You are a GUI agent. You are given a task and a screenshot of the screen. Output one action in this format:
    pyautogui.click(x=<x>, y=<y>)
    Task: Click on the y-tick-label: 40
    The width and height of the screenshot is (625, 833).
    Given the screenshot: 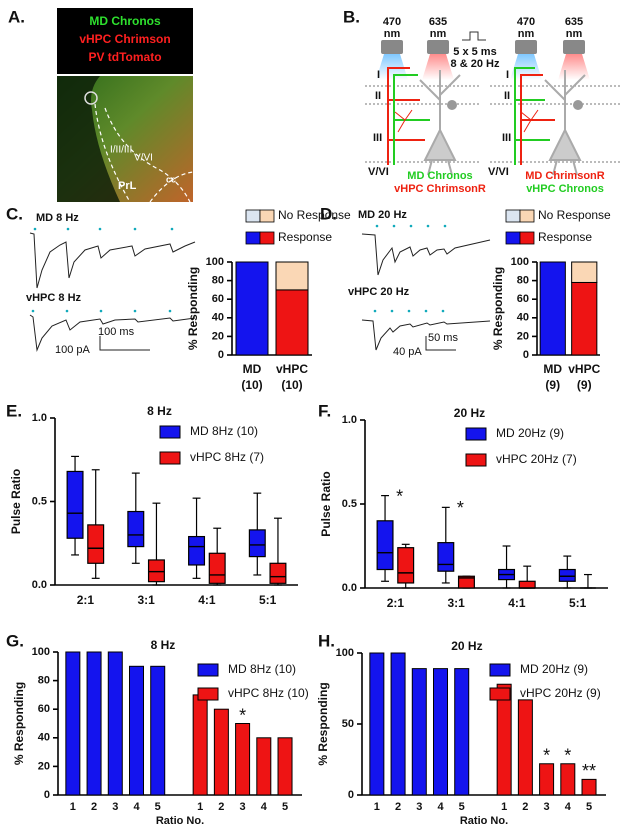 What is the action you would take?
    pyautogui.click(x=218, y=318)
    